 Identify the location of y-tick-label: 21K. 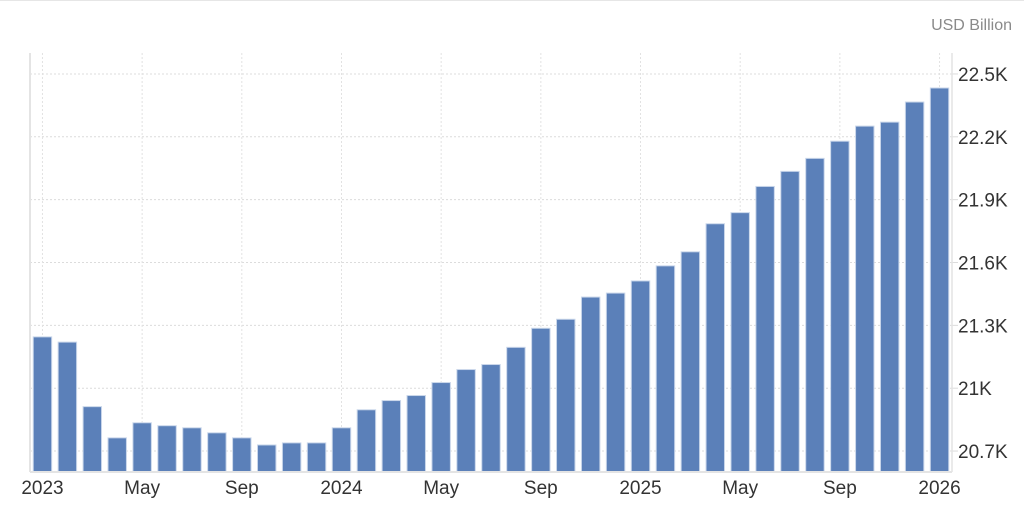
(975, 389).